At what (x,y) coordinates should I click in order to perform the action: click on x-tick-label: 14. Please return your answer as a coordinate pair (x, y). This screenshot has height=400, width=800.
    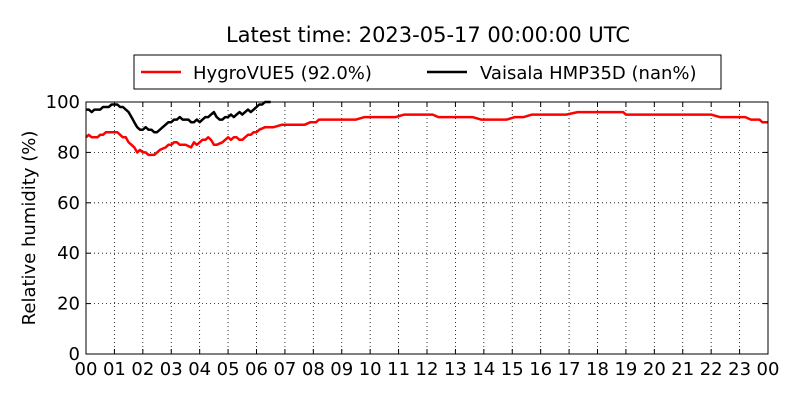
    Looking at the image, I should click on (483, 369).